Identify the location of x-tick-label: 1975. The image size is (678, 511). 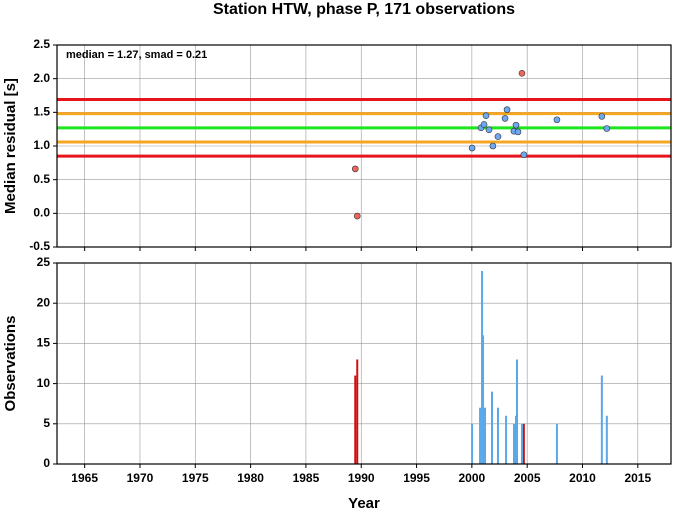
(195, 478).